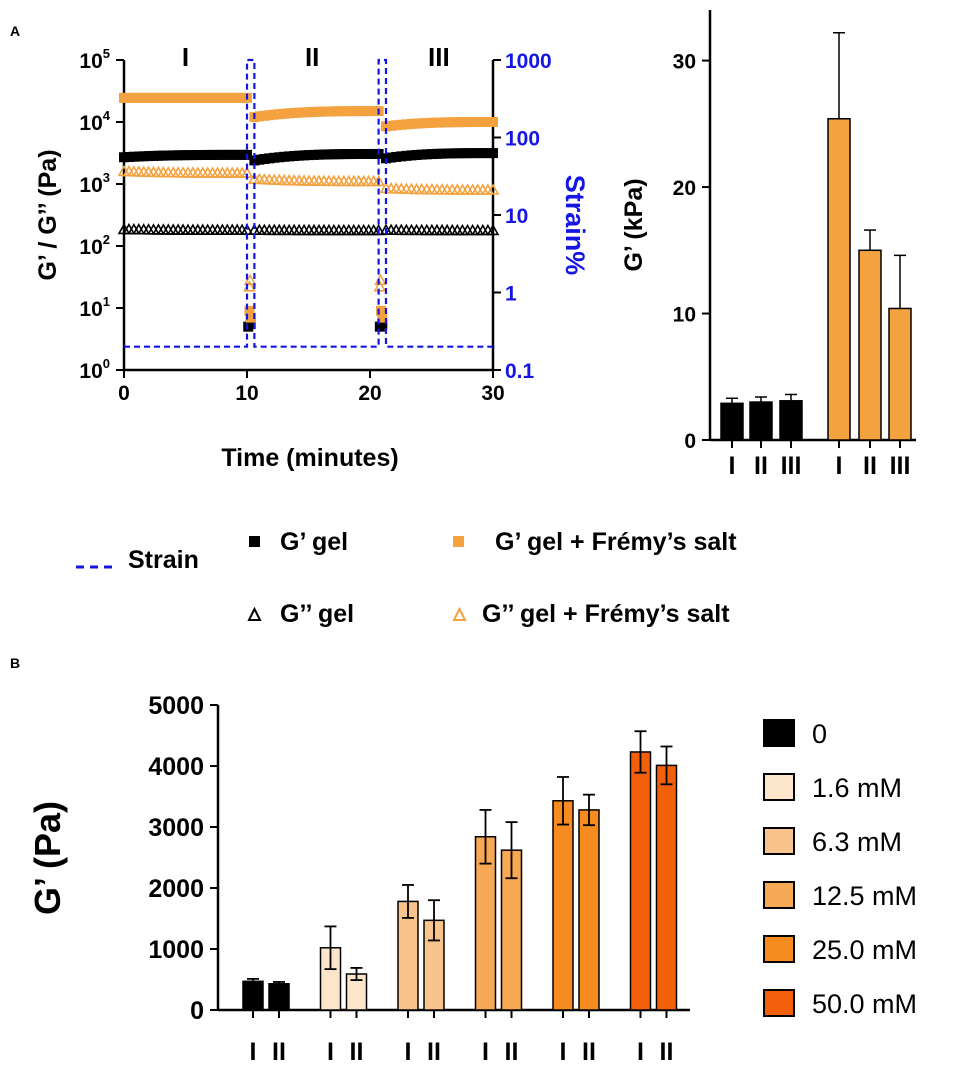 This screenshot has width=976, height=1086. What do you see at coordinates (864, 1004) in the screenshot?
I see `legend-b-label: 50.0 mM` at bounding box center [864, 1004].